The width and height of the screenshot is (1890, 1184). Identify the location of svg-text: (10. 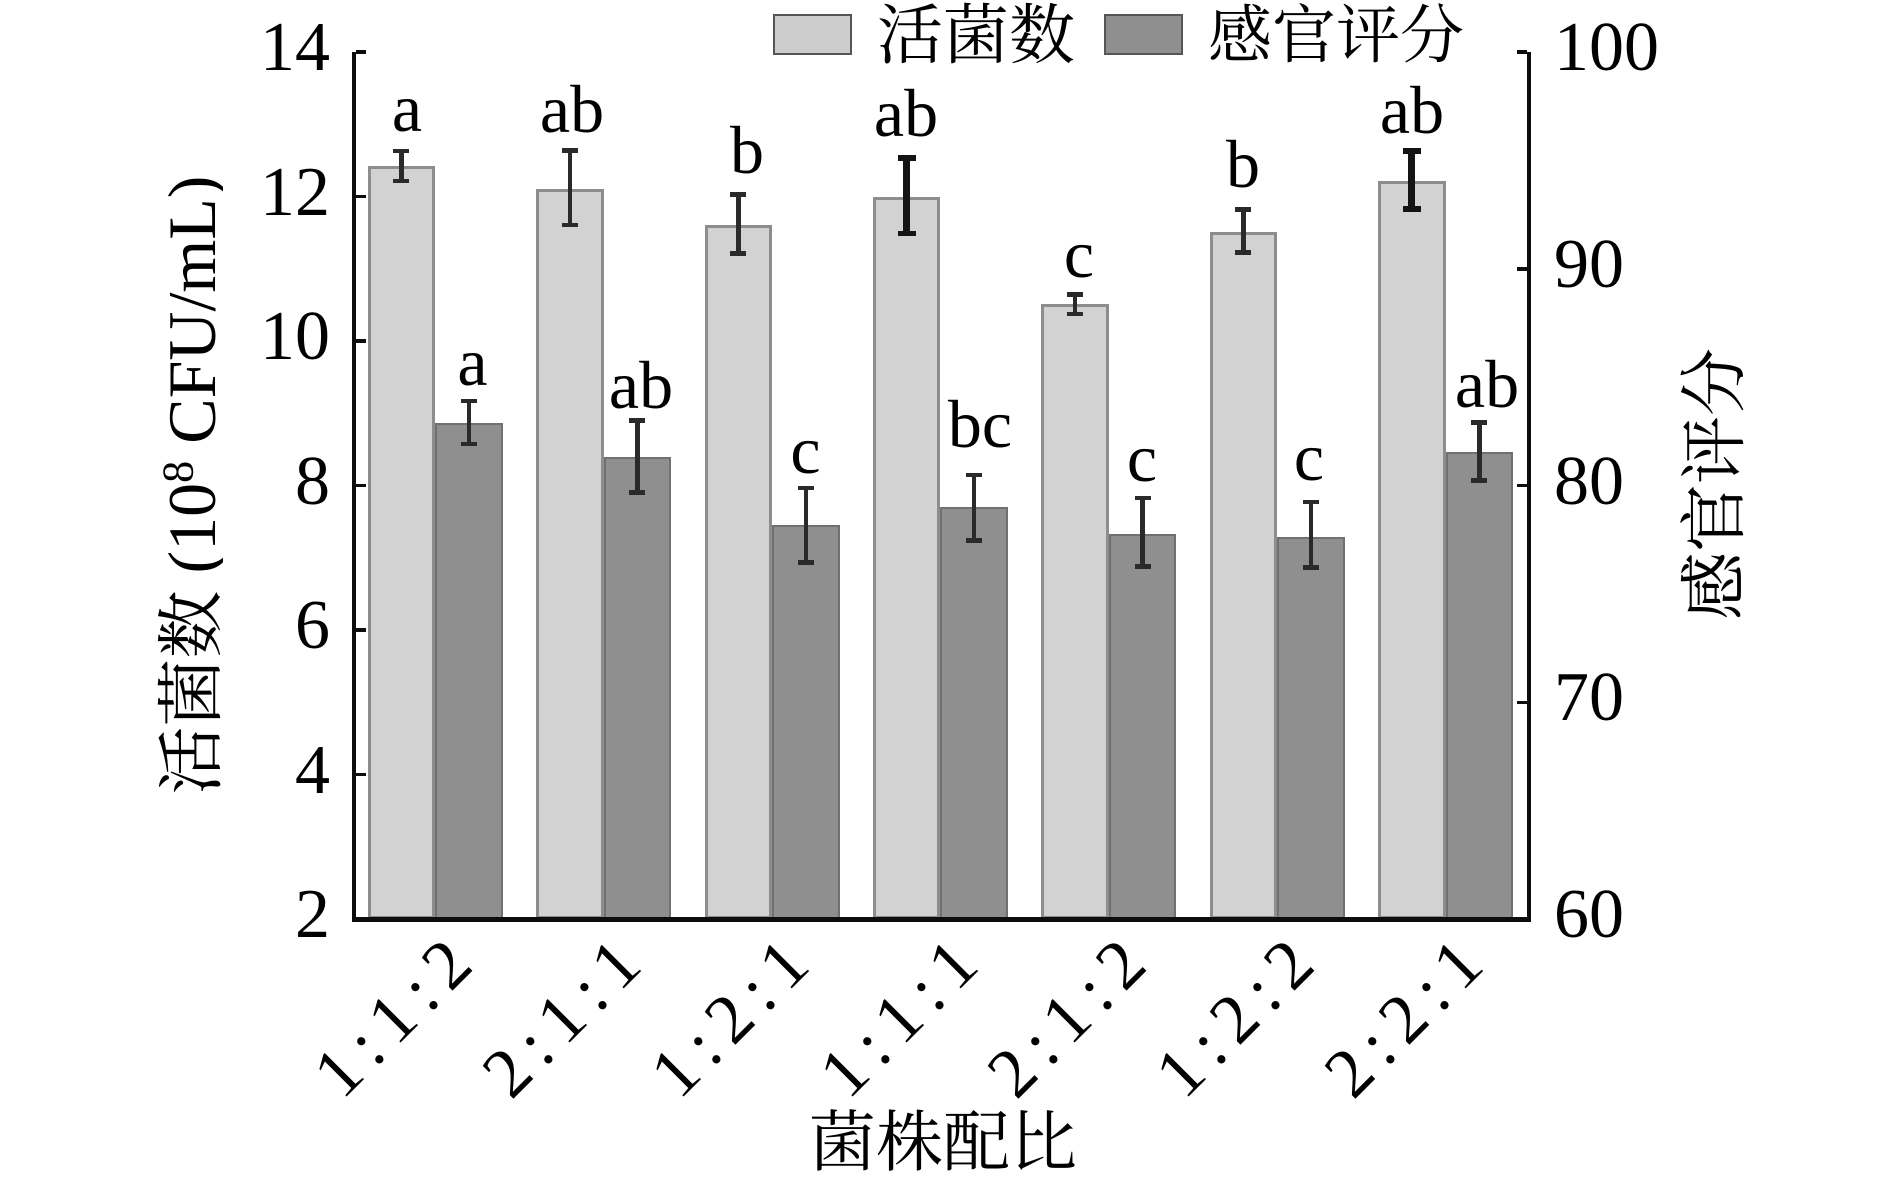
(189, 536).